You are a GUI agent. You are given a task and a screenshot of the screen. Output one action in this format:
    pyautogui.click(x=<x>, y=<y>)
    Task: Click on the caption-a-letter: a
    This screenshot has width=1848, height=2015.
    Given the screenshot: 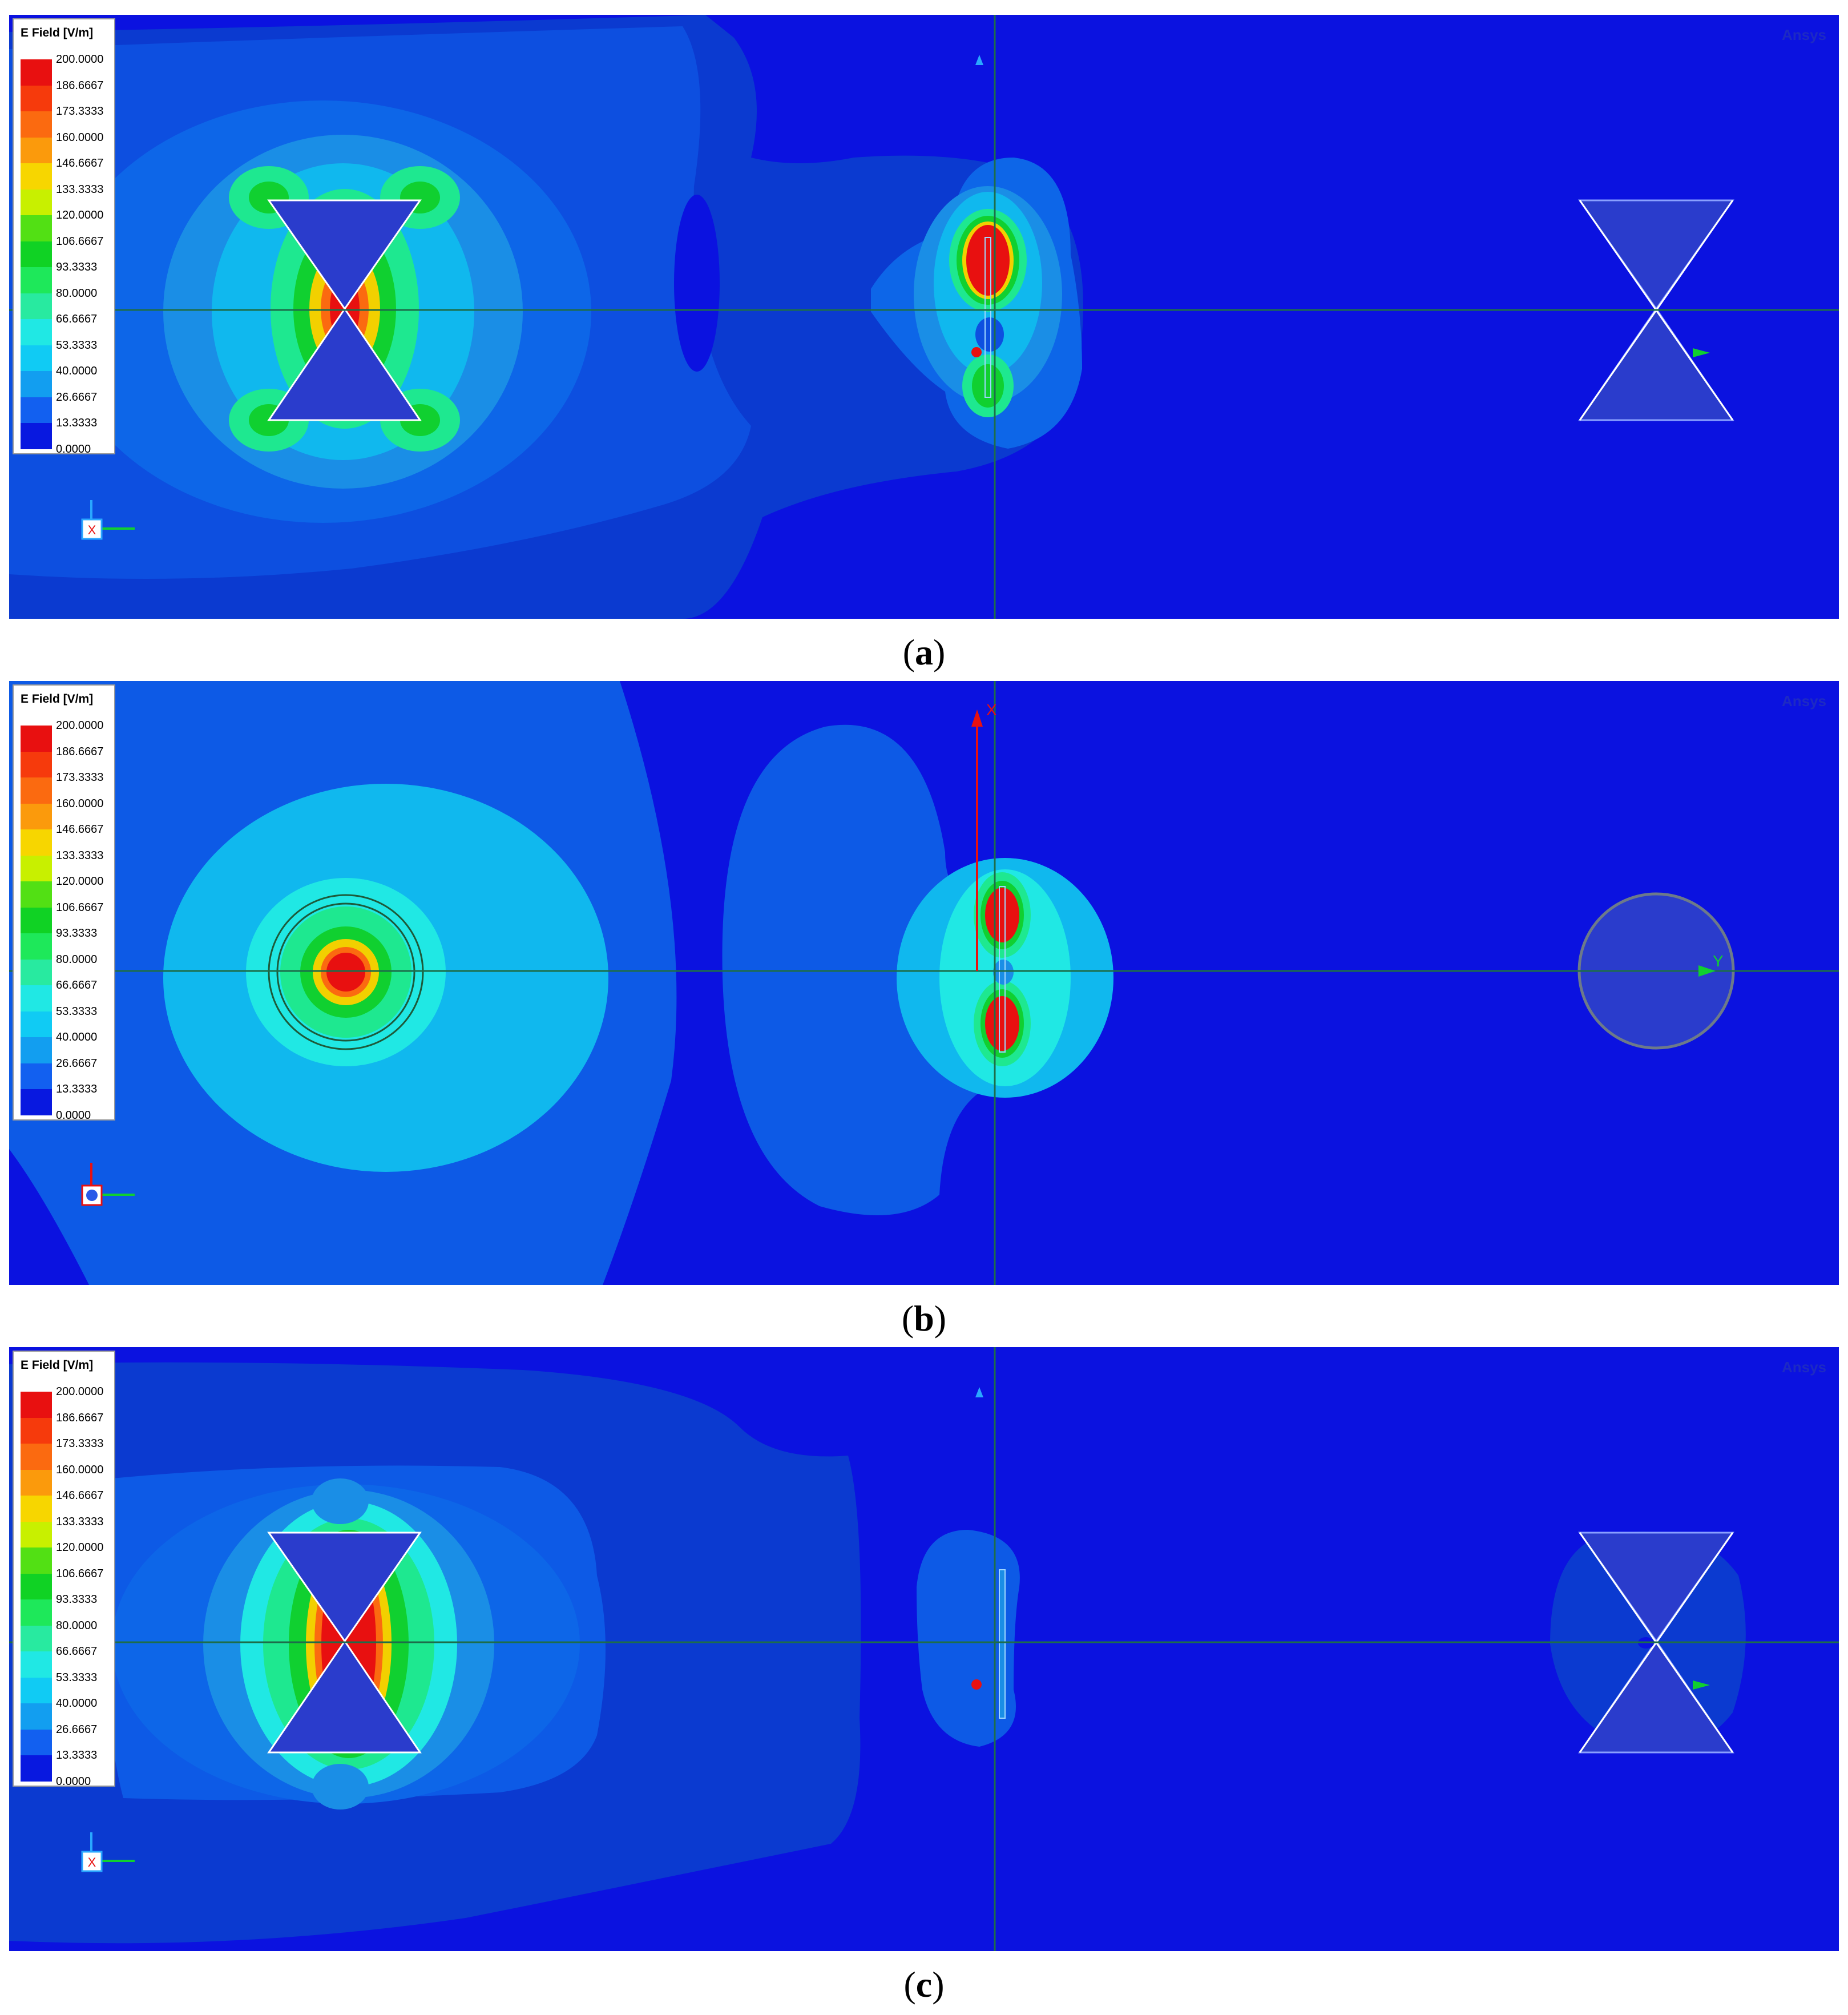 What is the action you would take?
    pyautogui.click(x=924, y=652)
    